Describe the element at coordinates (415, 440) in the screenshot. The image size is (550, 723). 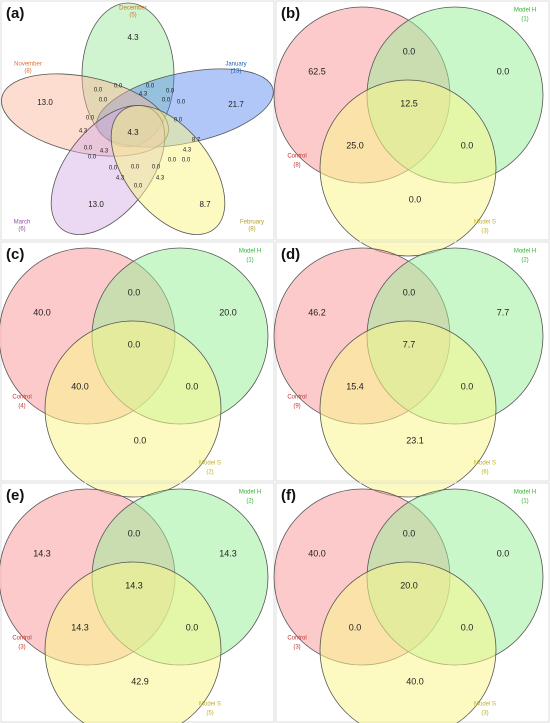
I see `region-value: 23.1` at that location.